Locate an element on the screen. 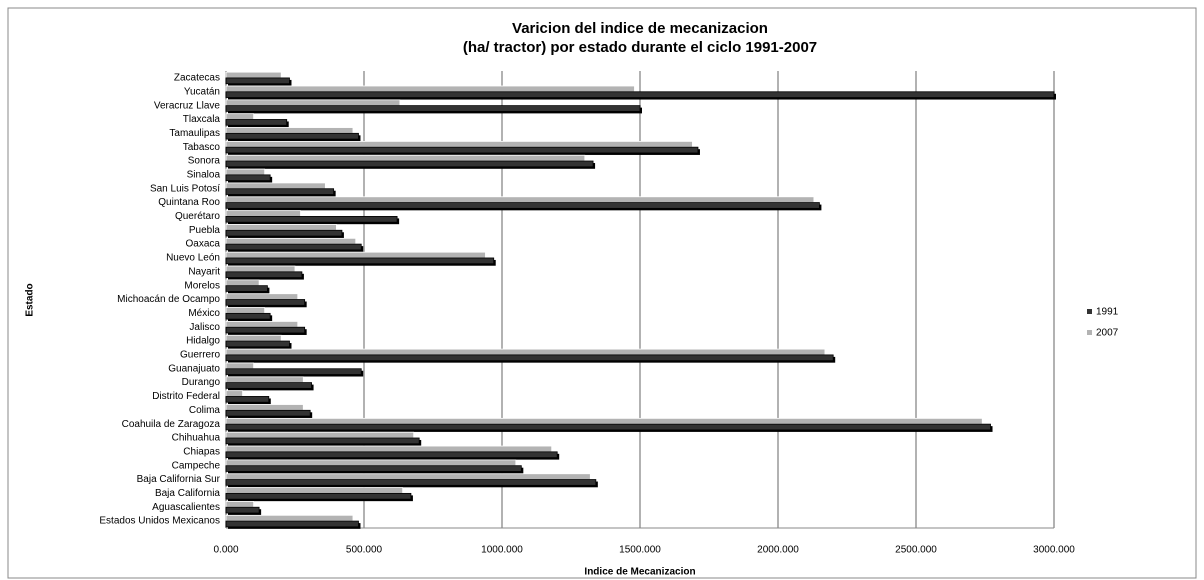 The height and width of the screenshot is (580, 1204). x-axis-title: Indice de Mecanizacion is located at coordinates (639, 572).